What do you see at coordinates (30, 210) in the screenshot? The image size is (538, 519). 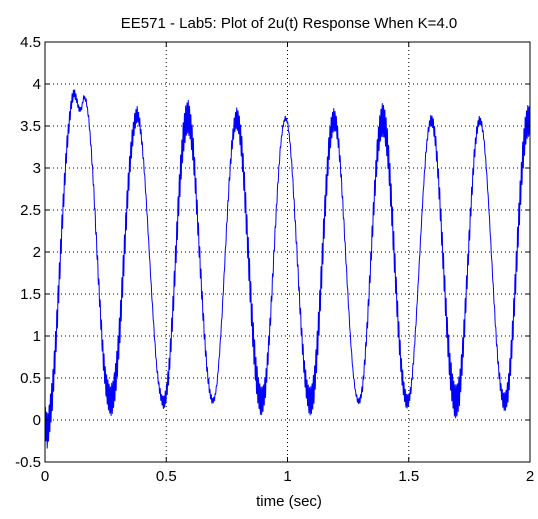 I see `y-tick-label: 2.5` at bounding box center [30, 210].